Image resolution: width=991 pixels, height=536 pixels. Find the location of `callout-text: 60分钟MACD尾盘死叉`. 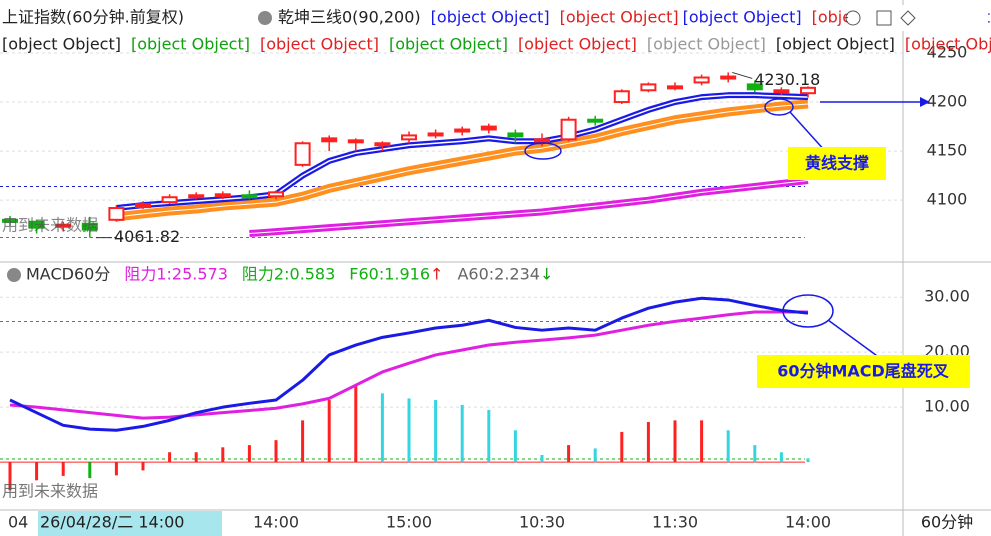

callout-text: 60分钟MACD尾盘死叉 is located at coordinates (863, 371).